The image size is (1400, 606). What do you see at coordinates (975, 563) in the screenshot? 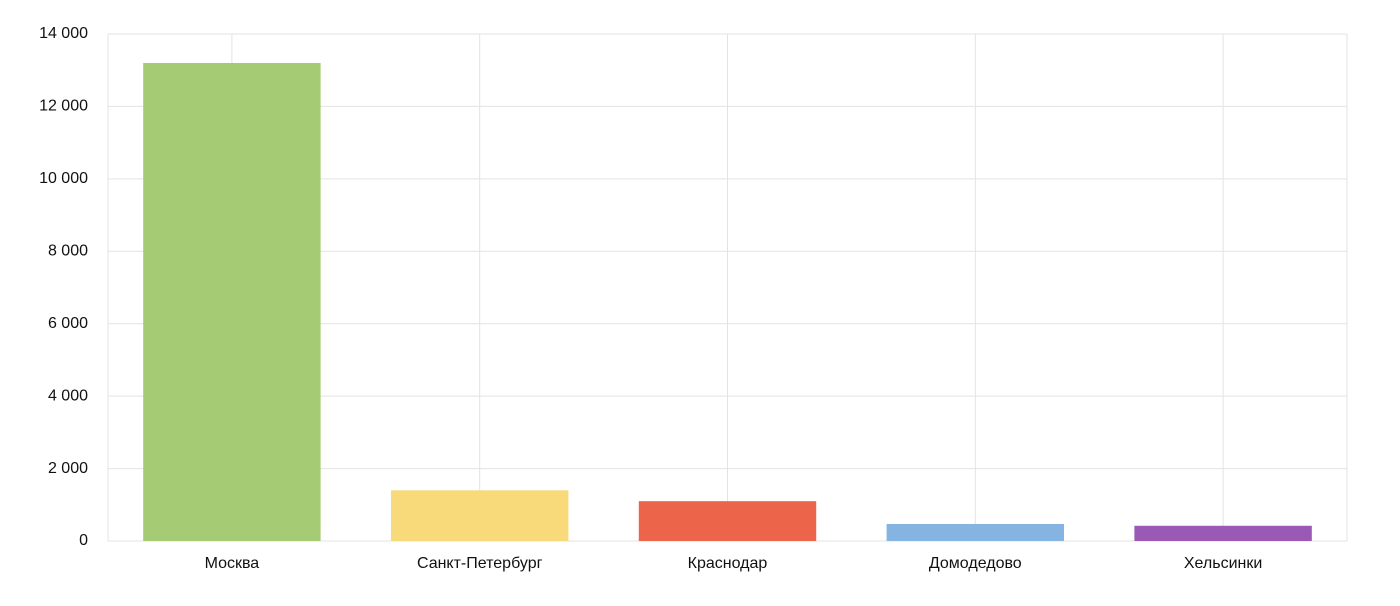
I see `x-tick-label: Домодедово` at bounding box center [975, 563].